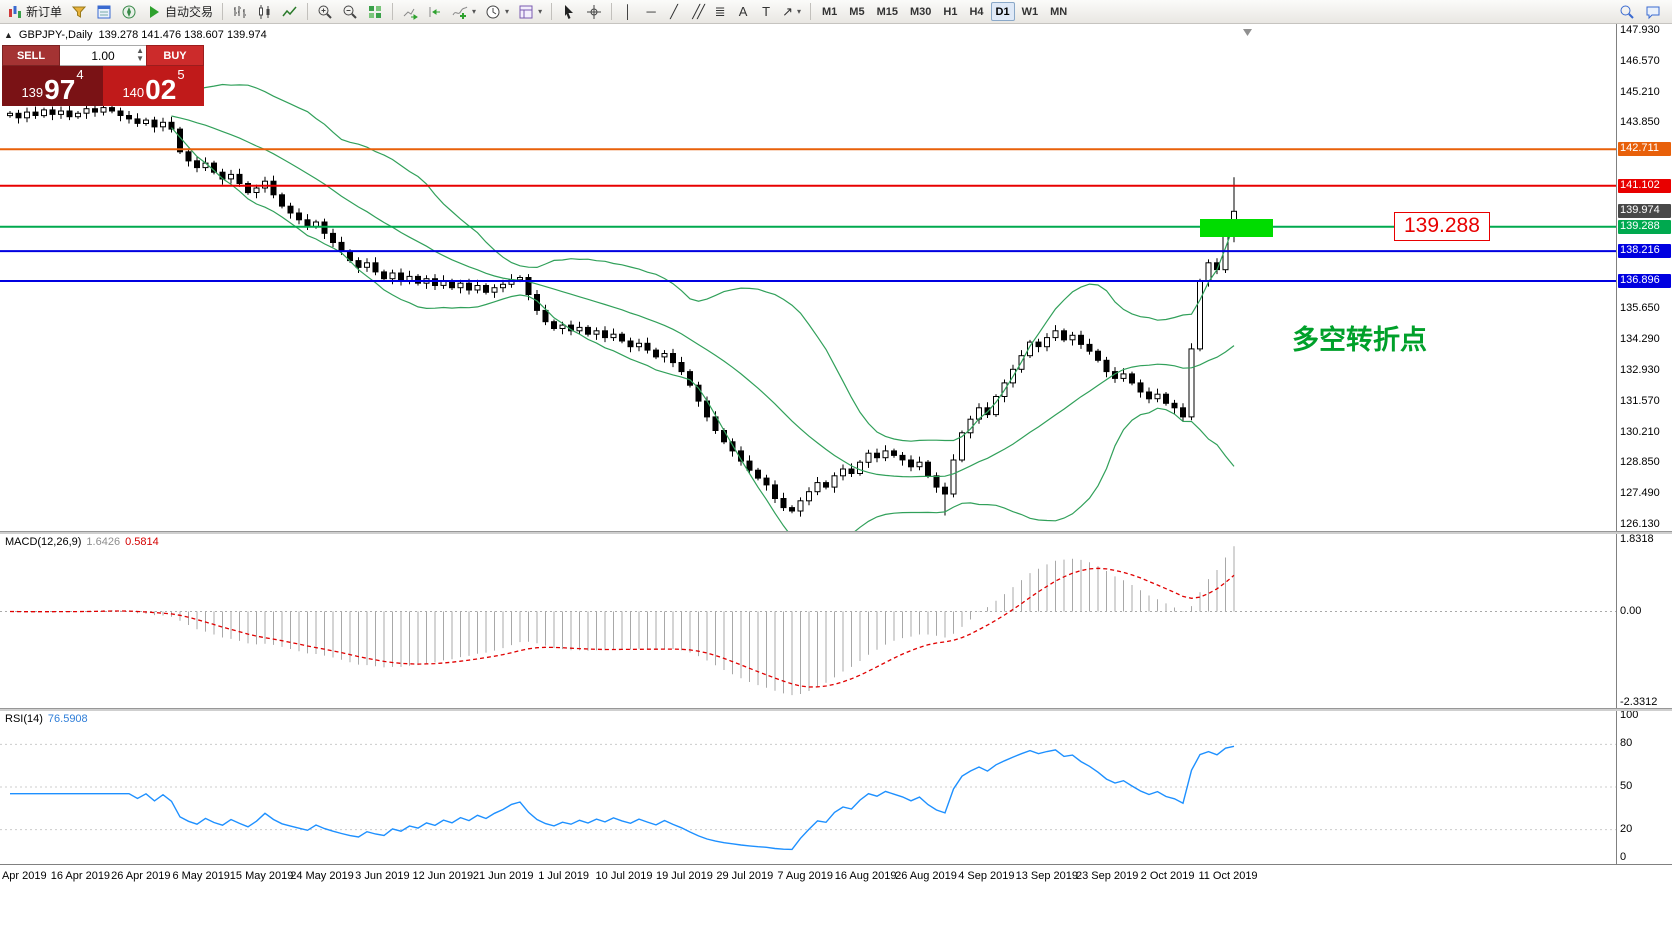  I want to click on date-label: 16 Apr 2019, so click(80, 876).